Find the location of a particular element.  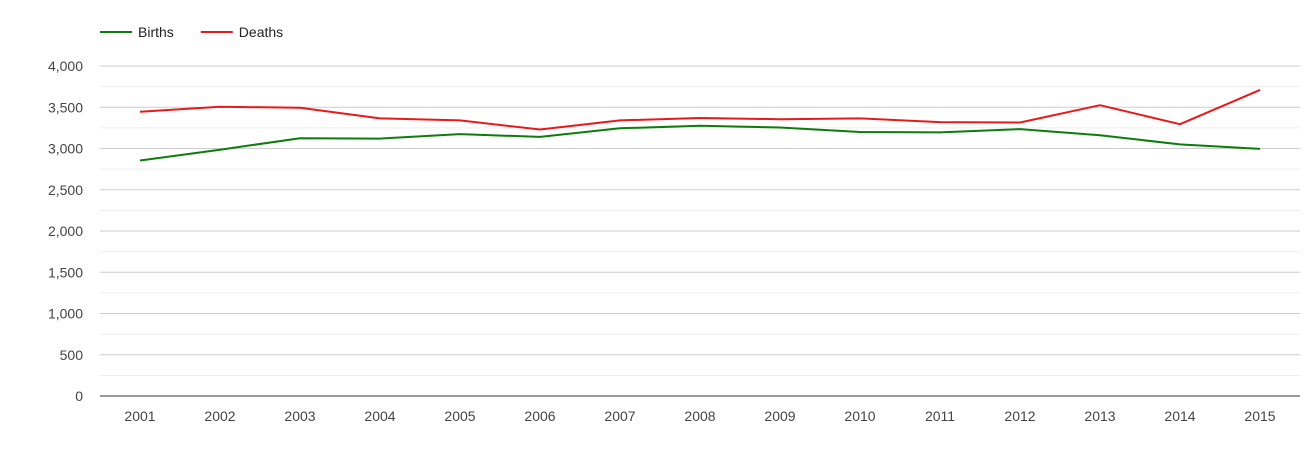

y-tick-label: 2,000 is located at coordinates (65, 231).